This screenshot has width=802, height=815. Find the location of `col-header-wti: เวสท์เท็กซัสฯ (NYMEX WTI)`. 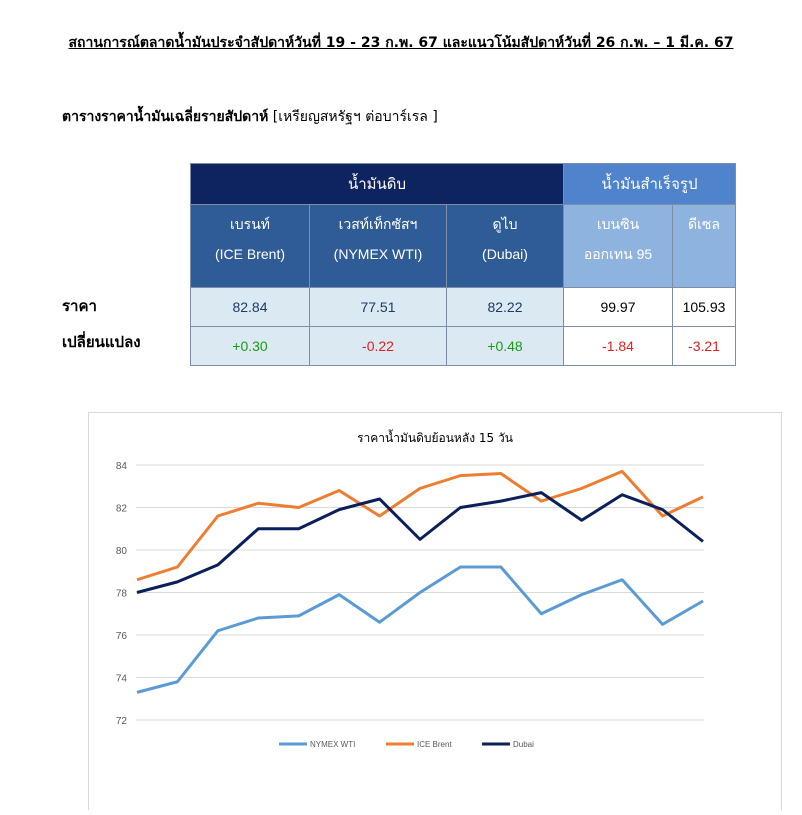

col-header-wti: เวสท์เท็กซัสฯ (NYMEX WTI) is located at coordinates (378, 246).